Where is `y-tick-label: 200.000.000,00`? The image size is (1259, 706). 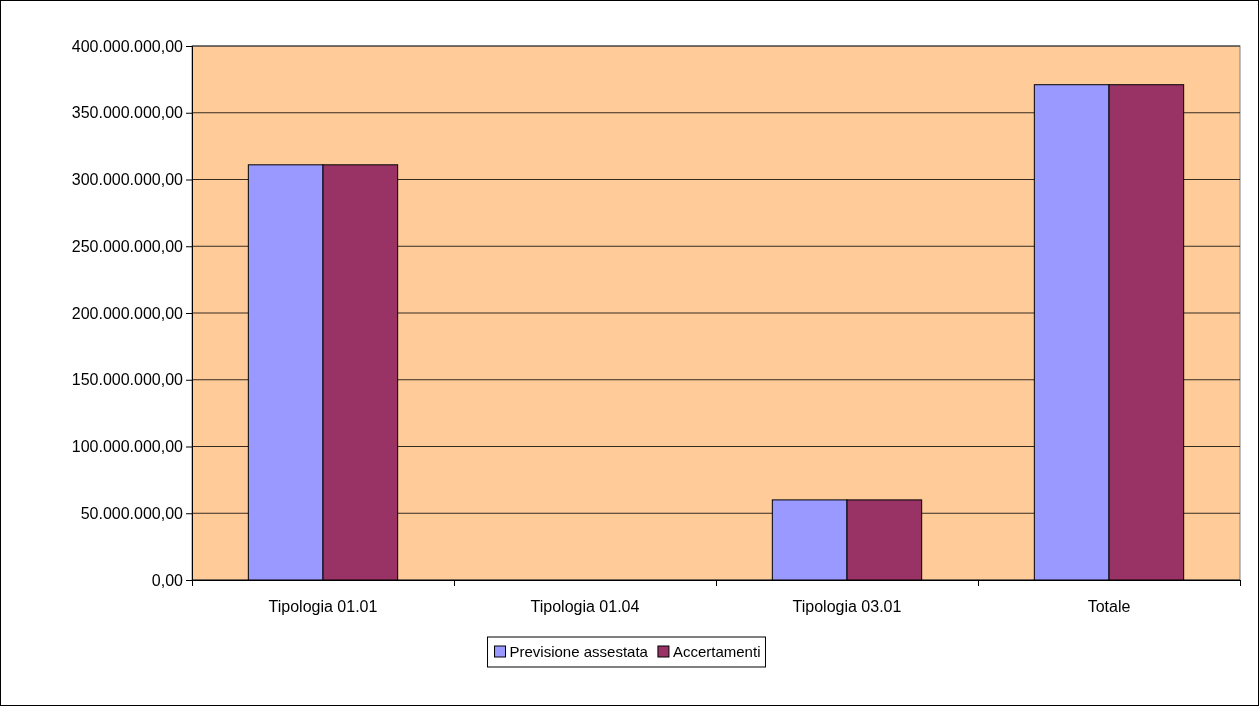 y-tick-label: 200.000.000,00 is located at coordinates (127, 313).